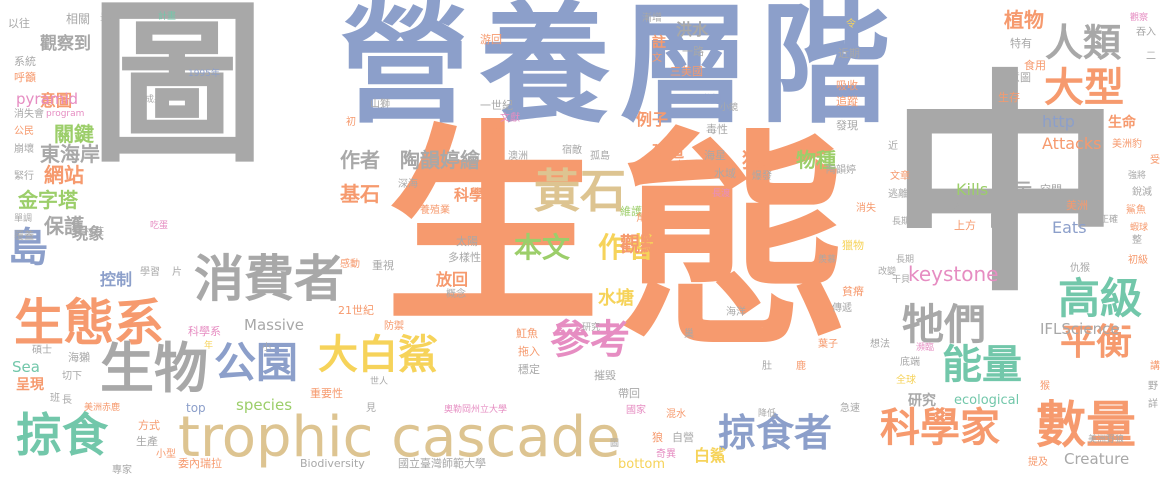 The height and width of the screenshot is (482, 1175). I want to click on word-kexue: 科學, so click(469, 195).